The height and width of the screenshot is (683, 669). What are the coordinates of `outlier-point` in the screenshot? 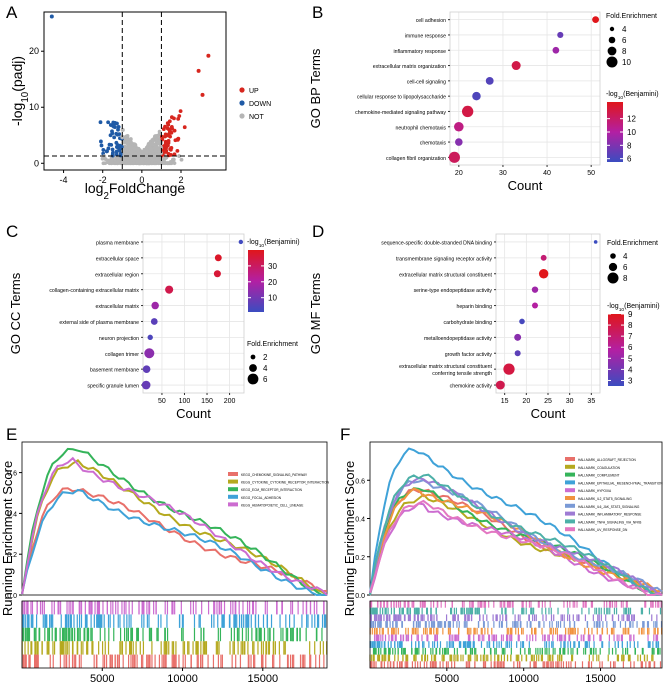 It's located at (51, 16).